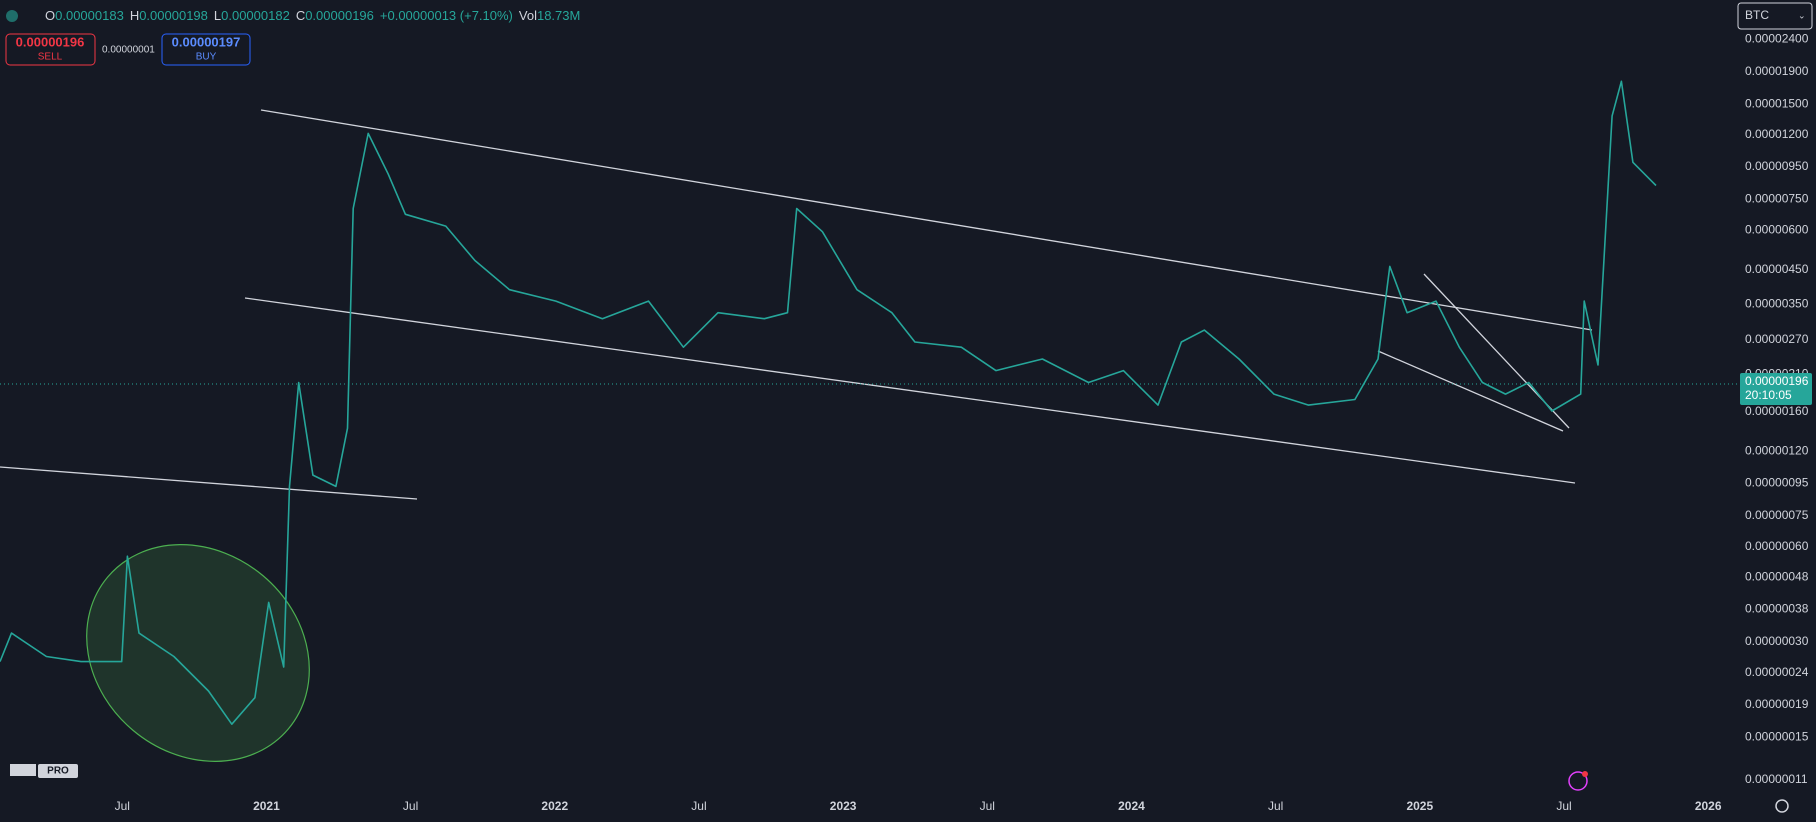 This screenshot has height=822, width=1816. I want to click on currency: BTC, so click(1757, 15).